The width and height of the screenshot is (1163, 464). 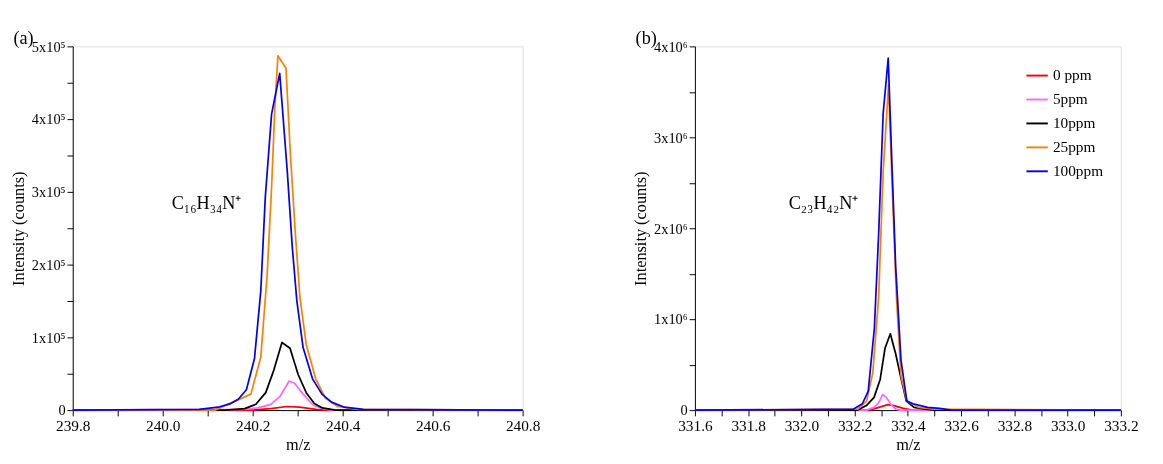 What do you see at coordinates (48, 192) in the screenshot?
I see `y-tick-label: 3x10⁵` at bounding box center [48, 192].